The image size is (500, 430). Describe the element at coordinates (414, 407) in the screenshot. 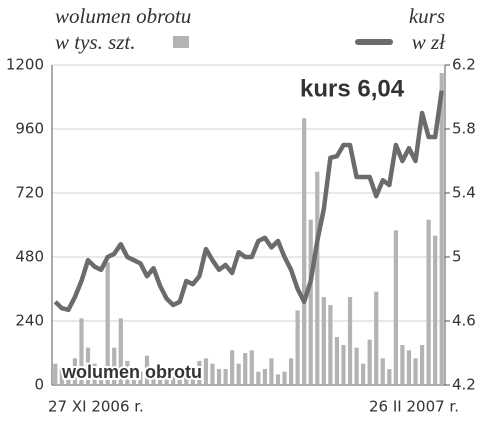

I see `x-tick-label: 26 II 2007 r.` at that location.